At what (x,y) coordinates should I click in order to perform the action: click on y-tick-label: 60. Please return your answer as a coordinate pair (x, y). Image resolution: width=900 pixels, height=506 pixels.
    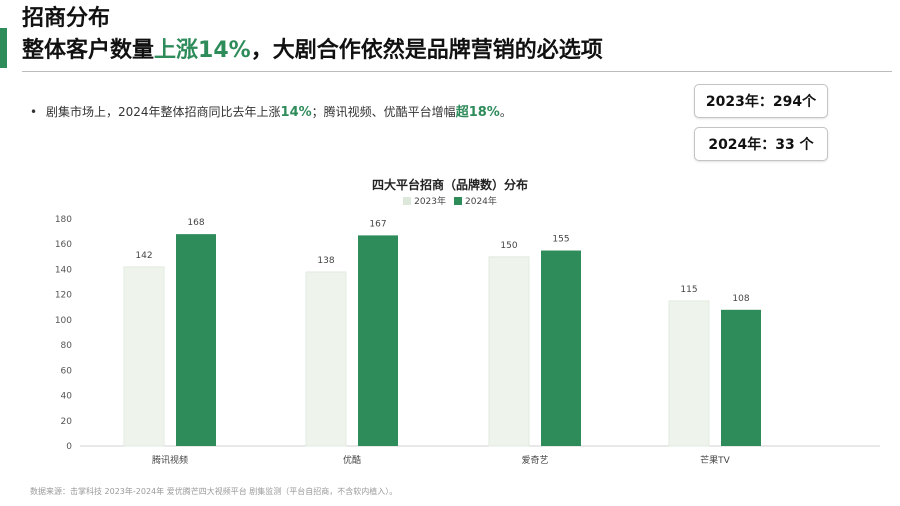
    Looking at the image, I should click on (67, 371).